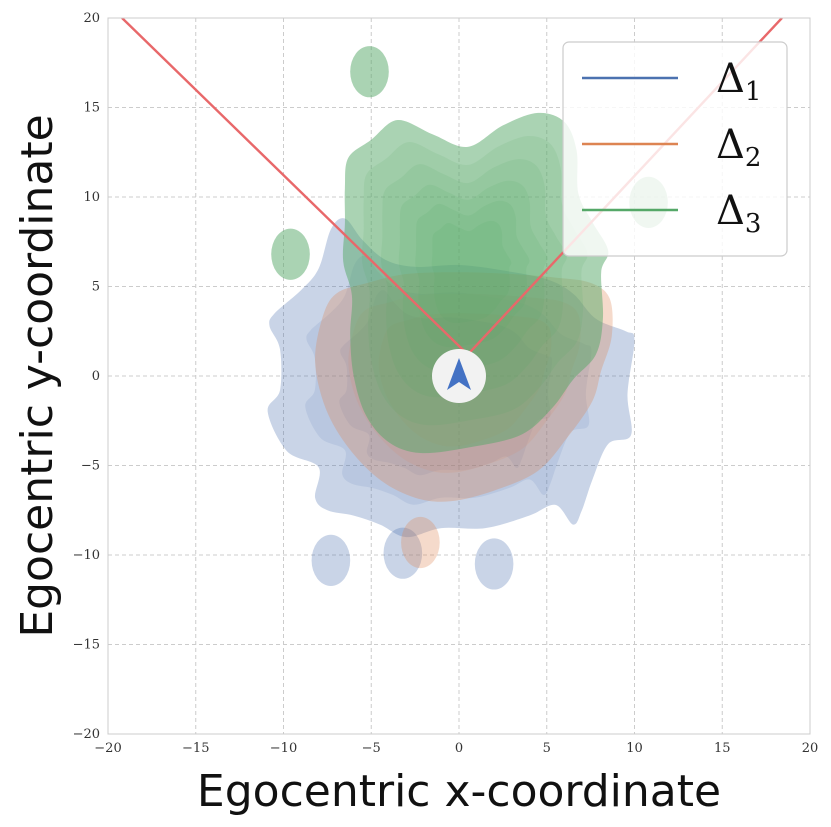  What do you see at coordinates (195, 748) in the screenshot?
I see `x-tick-label: −15` at bounding box center [195, 748].